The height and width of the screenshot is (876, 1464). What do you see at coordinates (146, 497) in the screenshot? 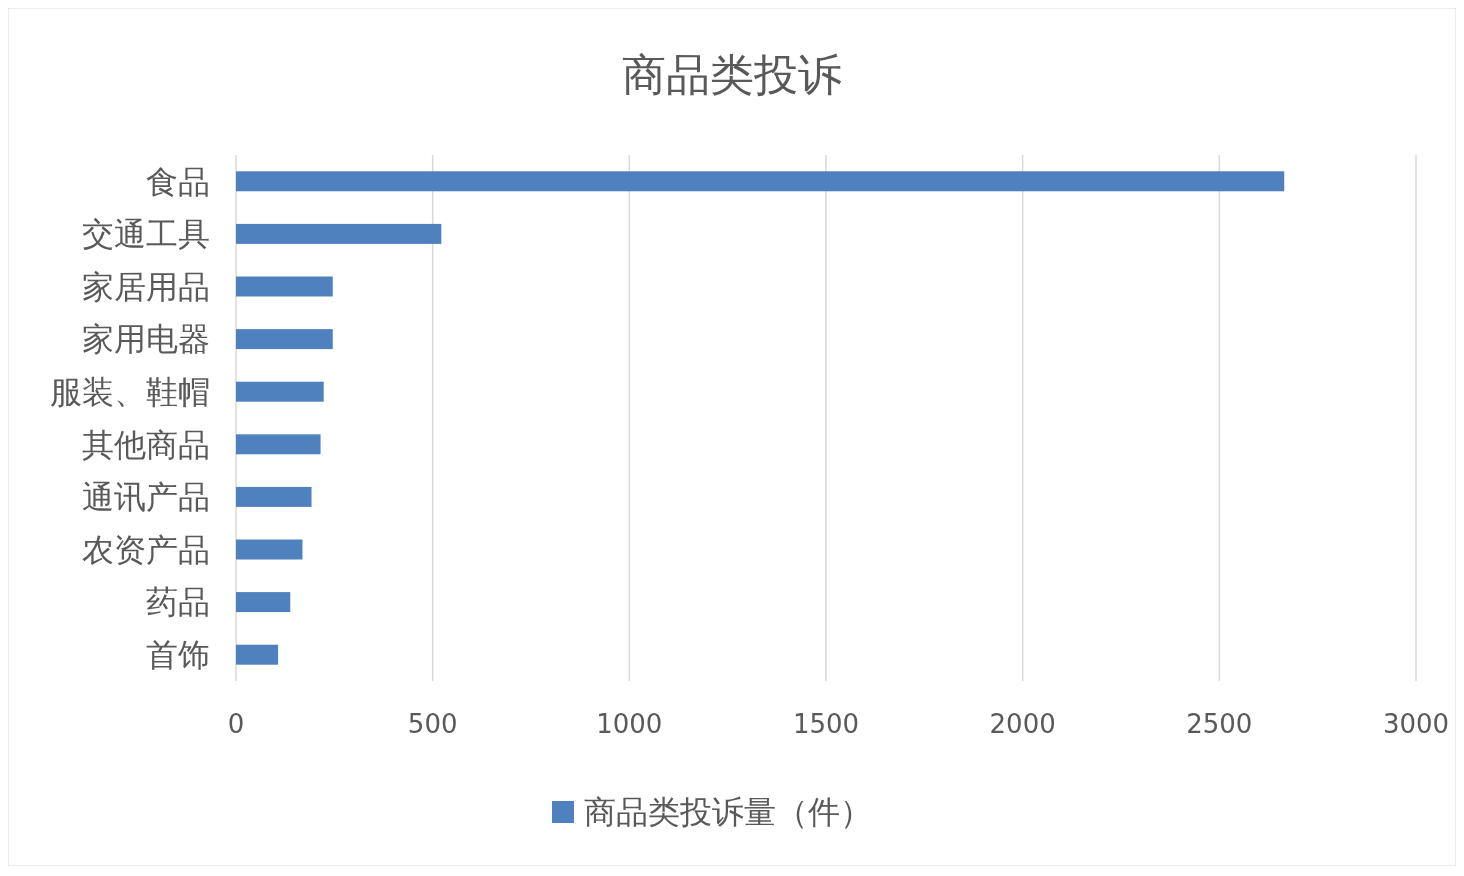
I see `y-tick-label: 通讯产品` at bounding box center [146, 497].